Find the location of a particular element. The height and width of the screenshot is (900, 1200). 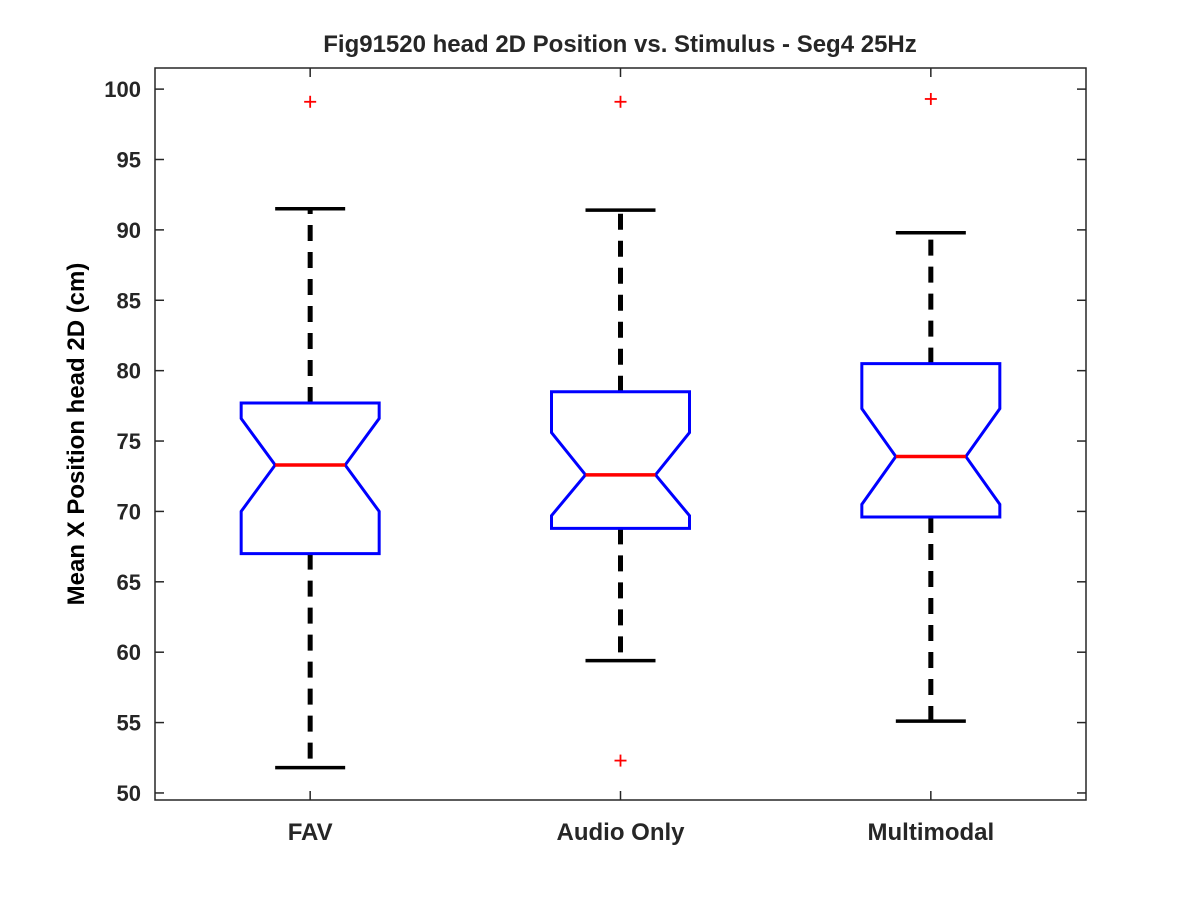

x-tick-label: Audio Only is located at coordinates (621, 832).